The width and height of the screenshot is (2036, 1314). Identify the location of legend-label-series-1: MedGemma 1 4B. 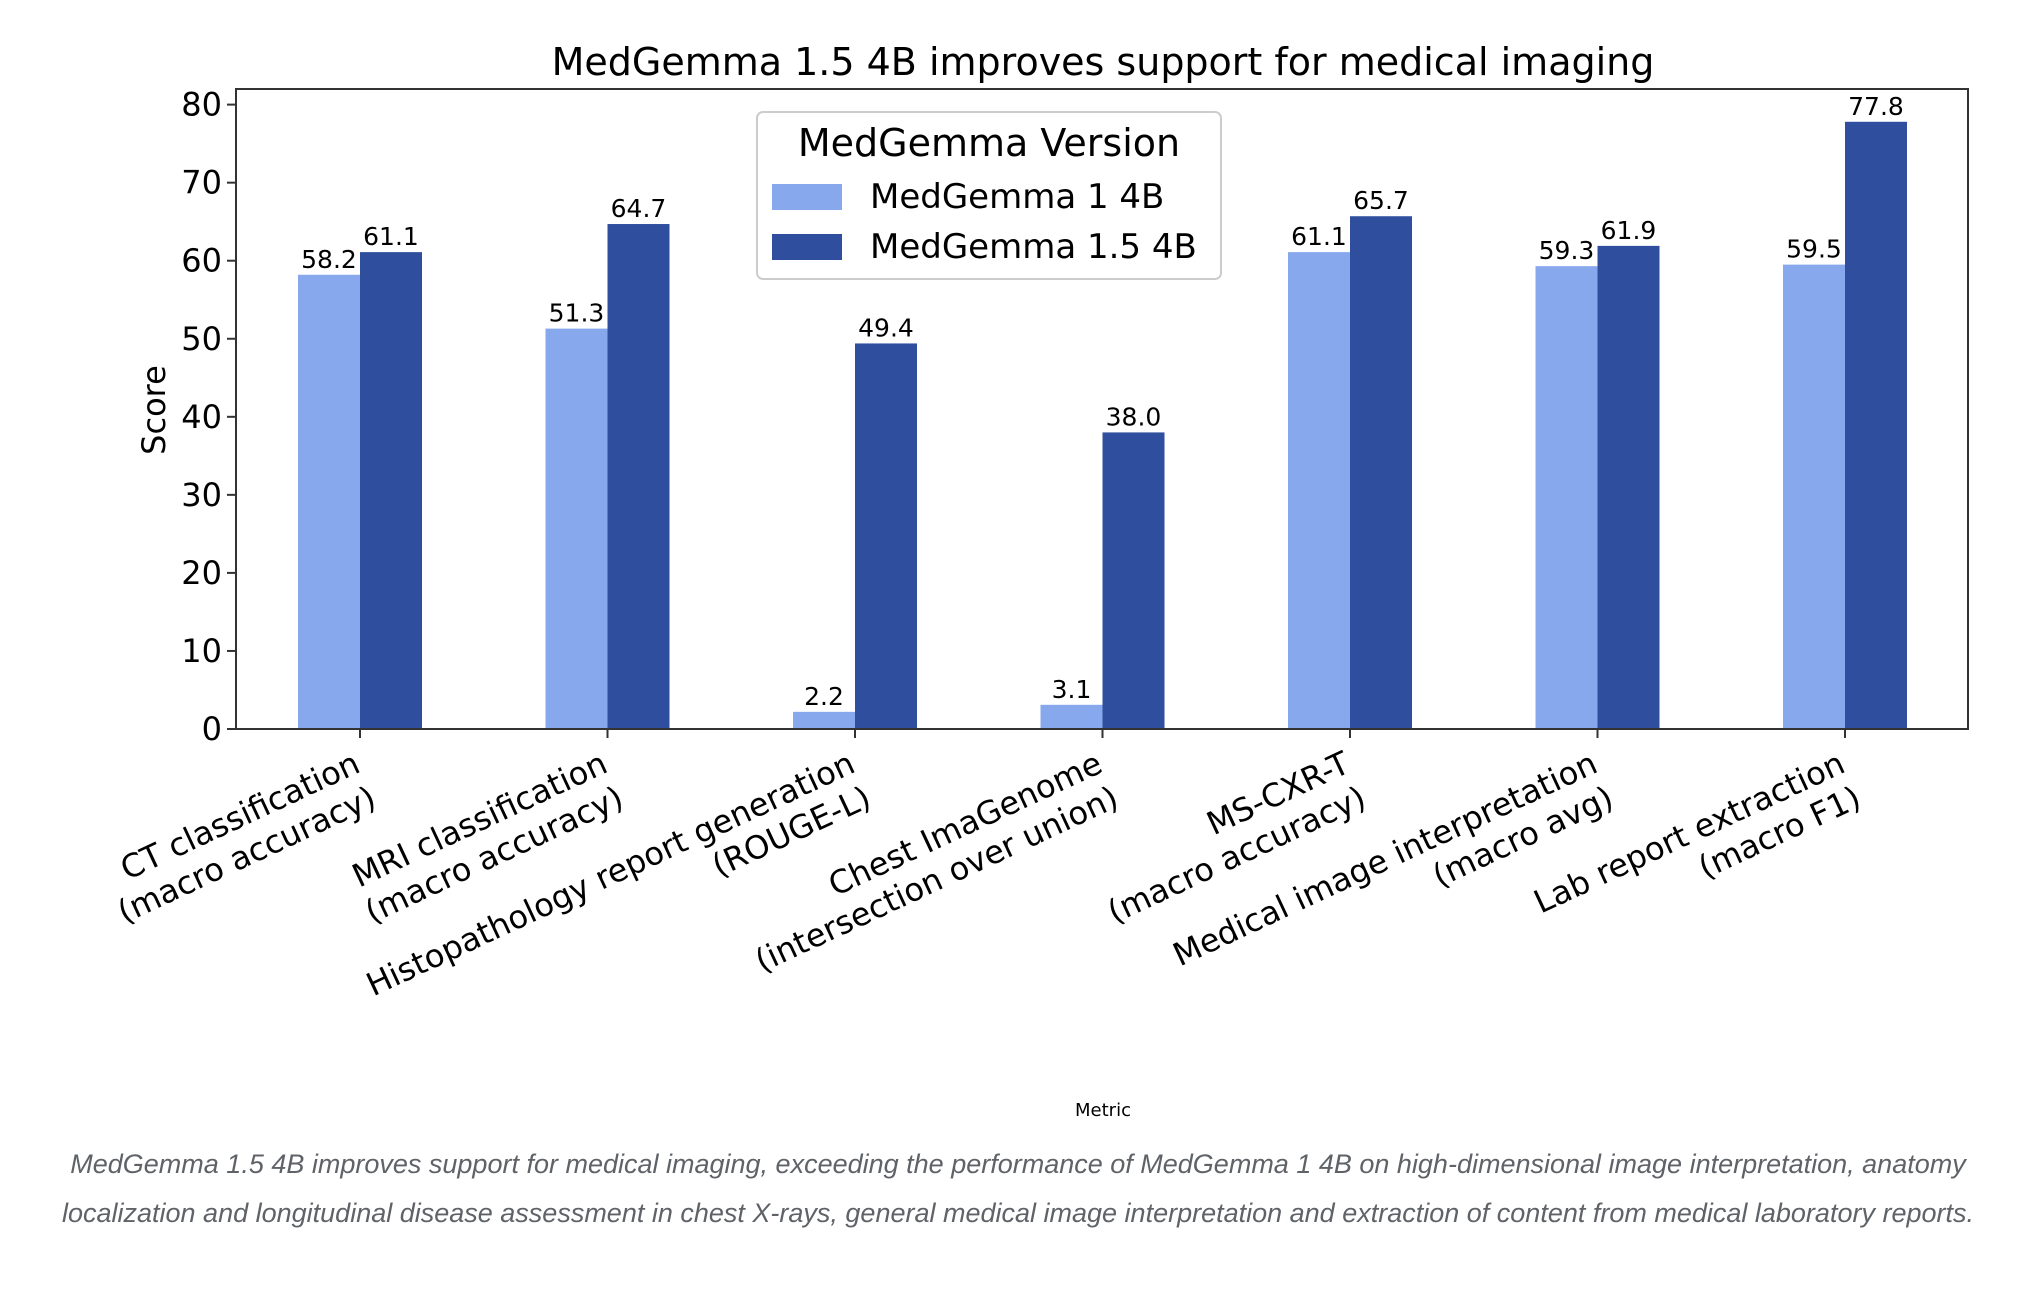
(1017, 197).